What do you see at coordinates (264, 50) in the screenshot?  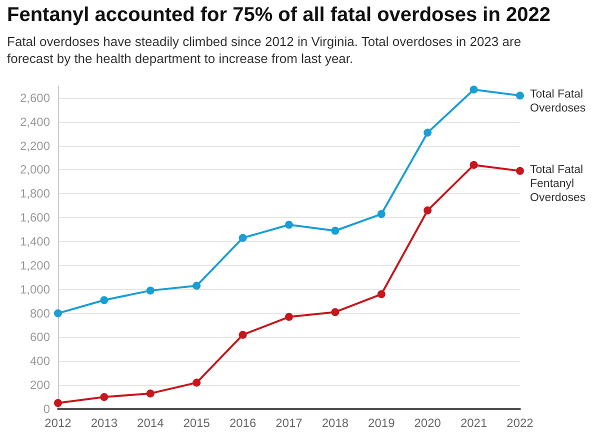 I see `chart-subtitle: Fatal overdoses have steadily climbed since 2012 in Virginia. Total overdoses in 2023 are forecast by the health department to increase from last year.` at bounding box center [264, 50].